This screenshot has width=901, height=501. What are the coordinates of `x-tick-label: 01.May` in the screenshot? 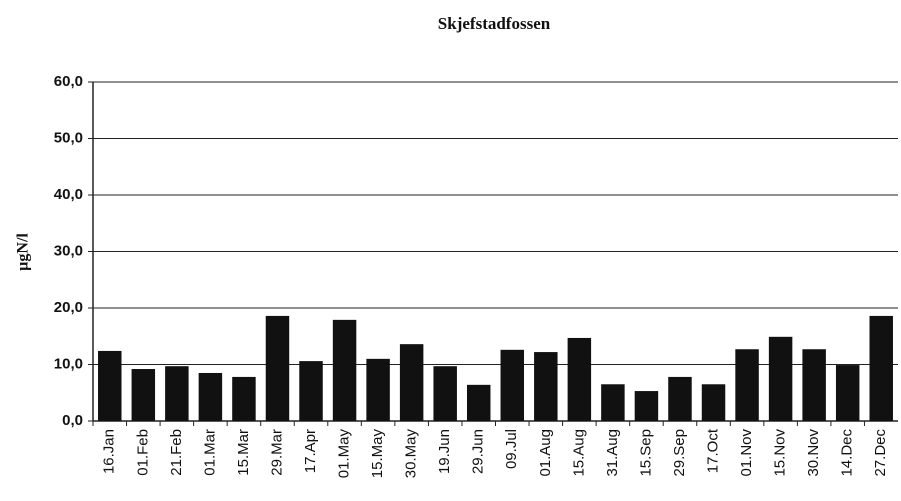 It's located at (344, 454).